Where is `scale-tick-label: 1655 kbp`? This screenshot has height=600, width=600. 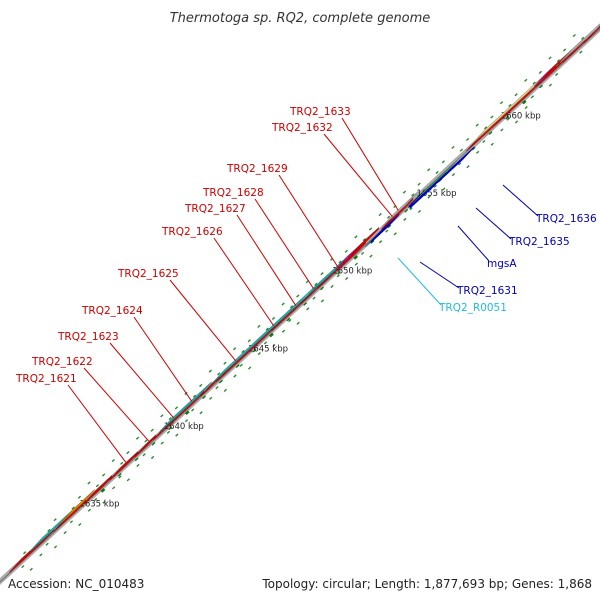 scale-tick-label: 1655 kbp is located at coordinates (436, 194).